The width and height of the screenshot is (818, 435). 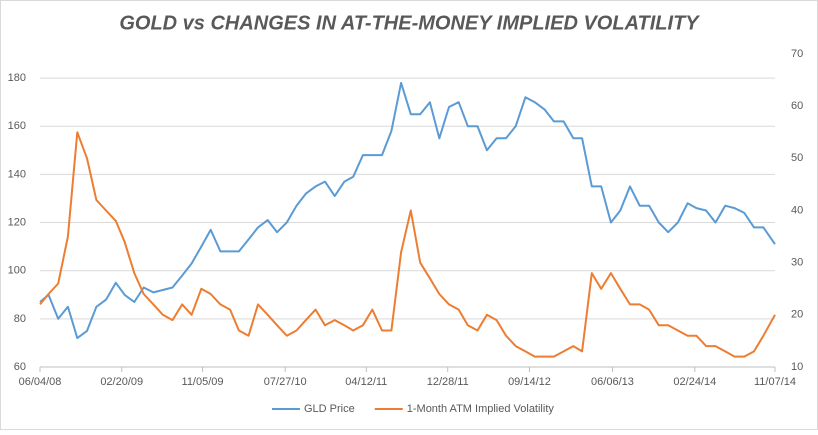 What do you see at coordinates (17, 78) in the screenshot?
I see `y-tick-label: 180` at bounding box center [17, 78].